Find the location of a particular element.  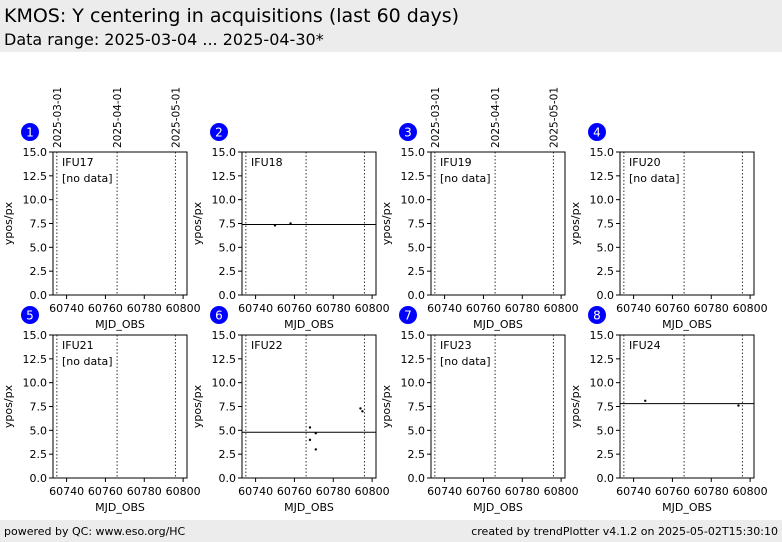

ifu-label: IFU22 is located at coordinates (267, 345).